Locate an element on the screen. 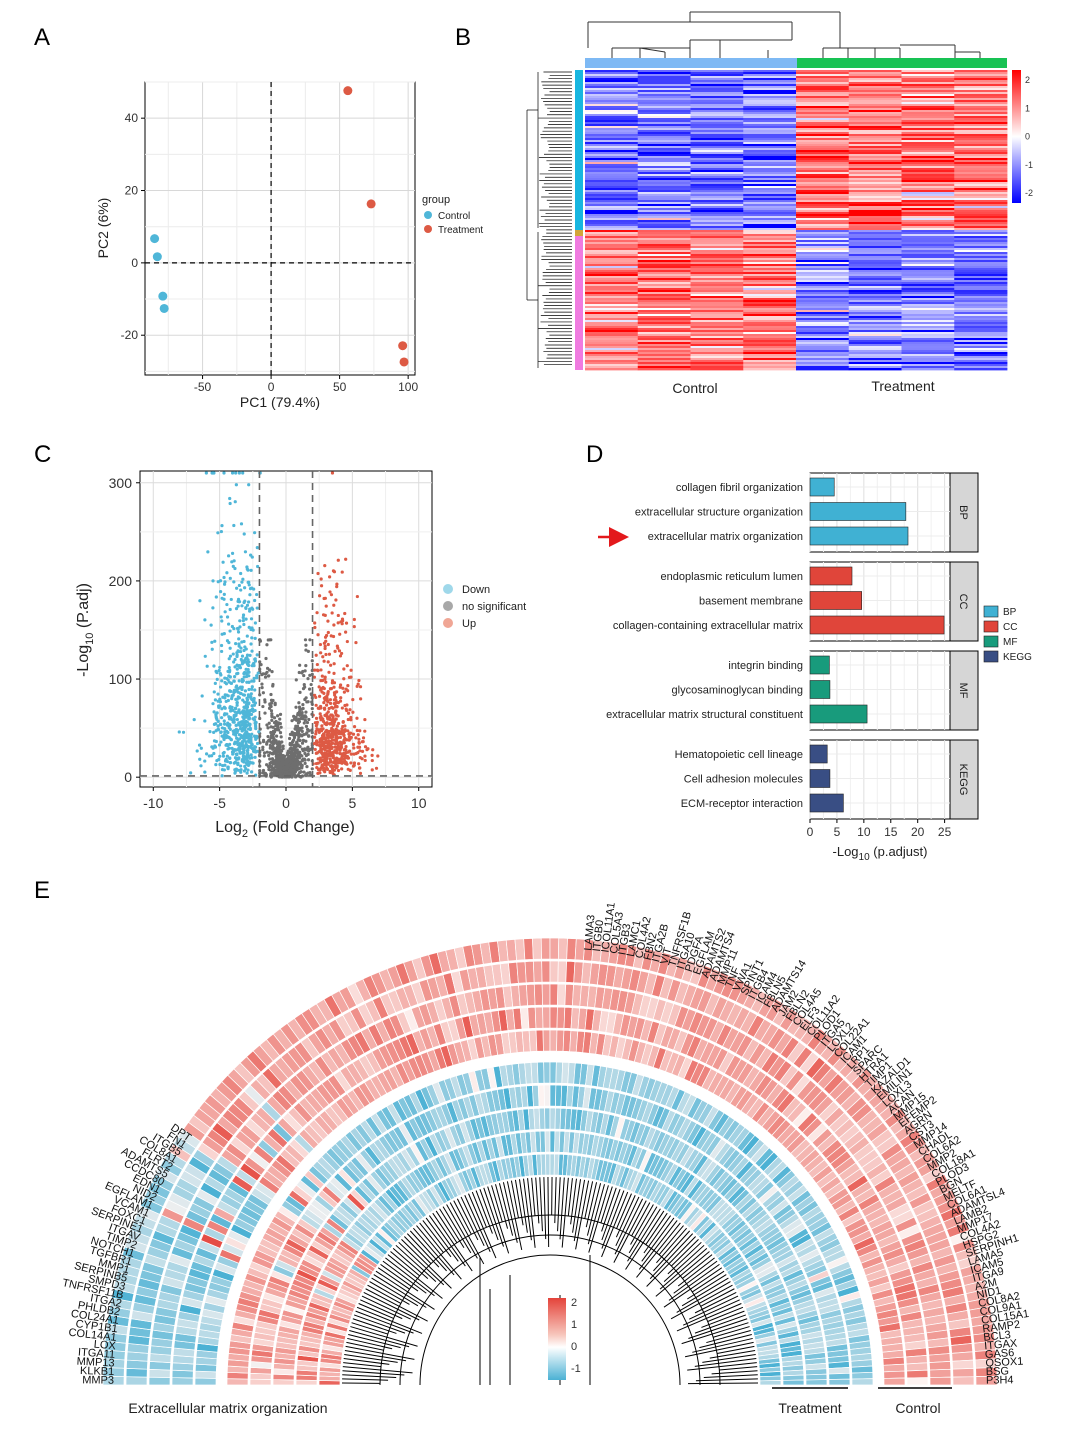 The image size is (1080, 1445). facet-strip-label: KEGG is located at coordinates (963, 780).